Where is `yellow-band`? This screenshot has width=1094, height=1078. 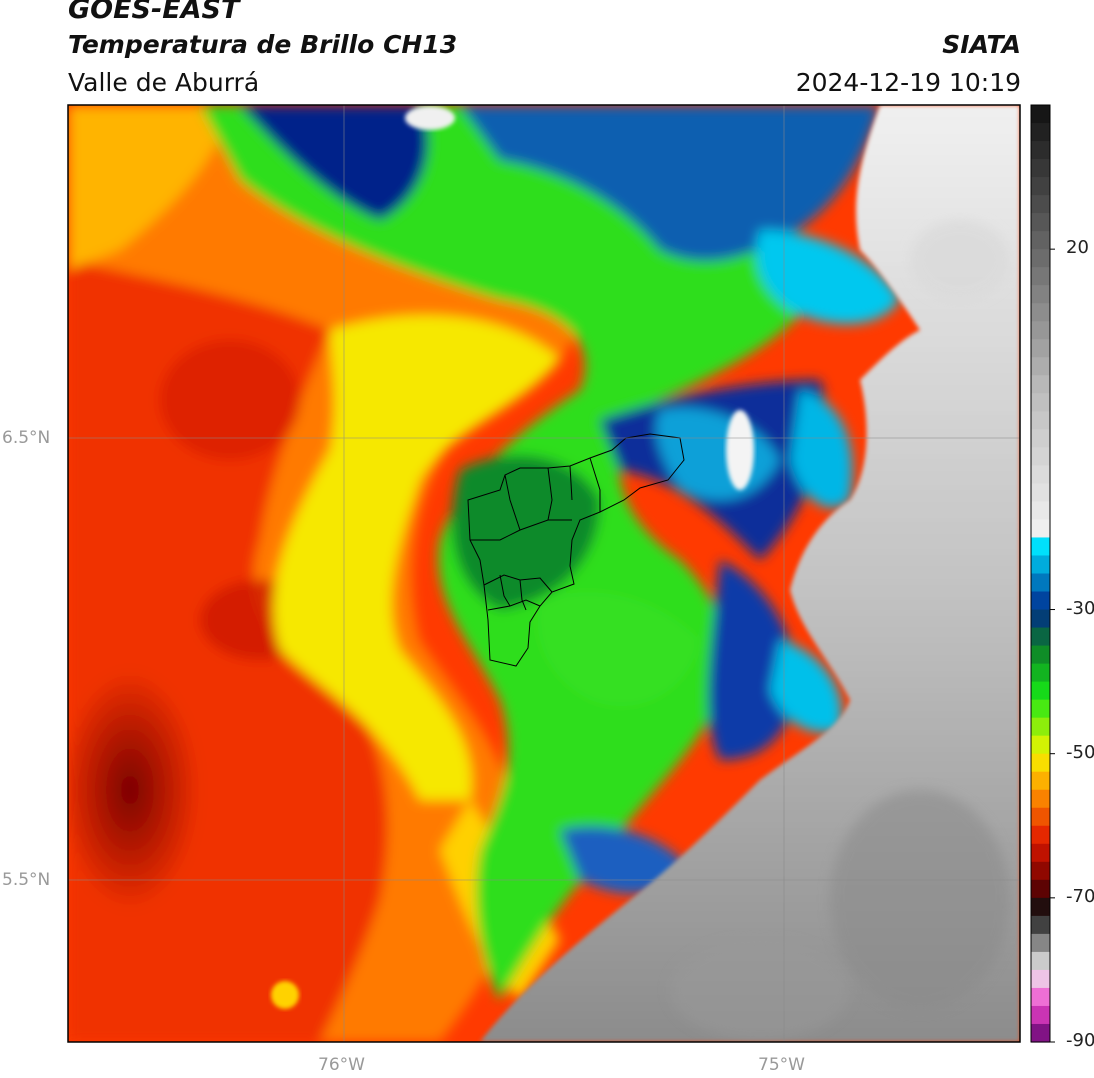
yellow-band is located at coordinates (416, 557).